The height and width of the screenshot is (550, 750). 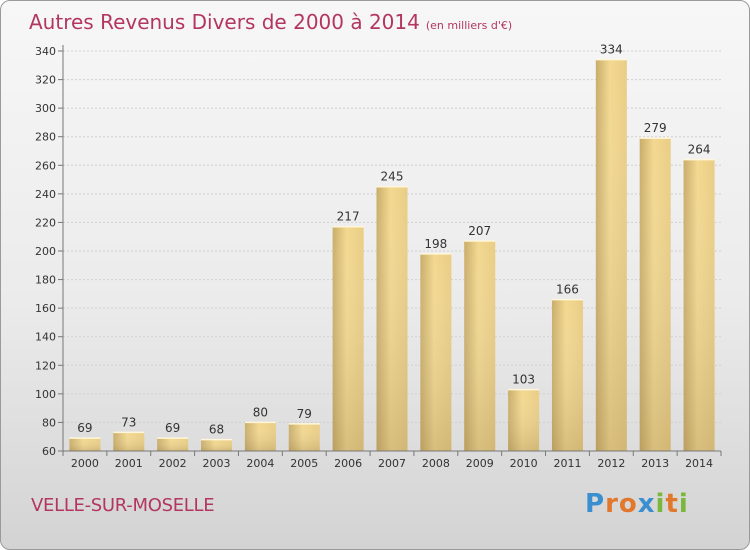 What do you see at coordinates (672, 504) in the screenshot?
I see `logo-letter: t` at bounding box center [672, 504].